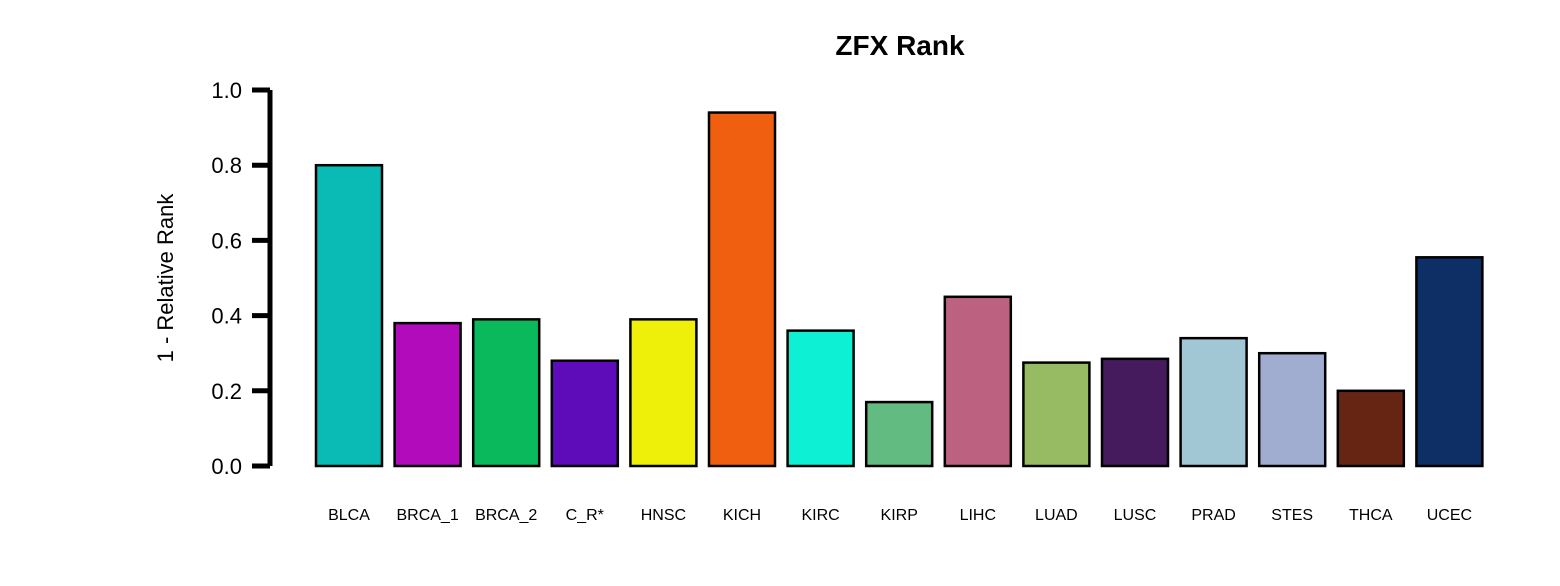  I want to click on x-tick-label: PRAD, so click(1213, 515).